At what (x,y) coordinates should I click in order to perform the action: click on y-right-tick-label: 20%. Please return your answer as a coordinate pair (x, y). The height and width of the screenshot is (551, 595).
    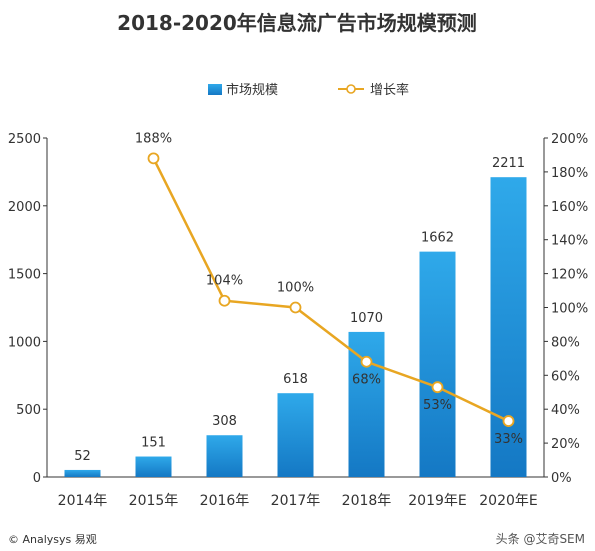
    Looking at the image, I should click on (565, 444).